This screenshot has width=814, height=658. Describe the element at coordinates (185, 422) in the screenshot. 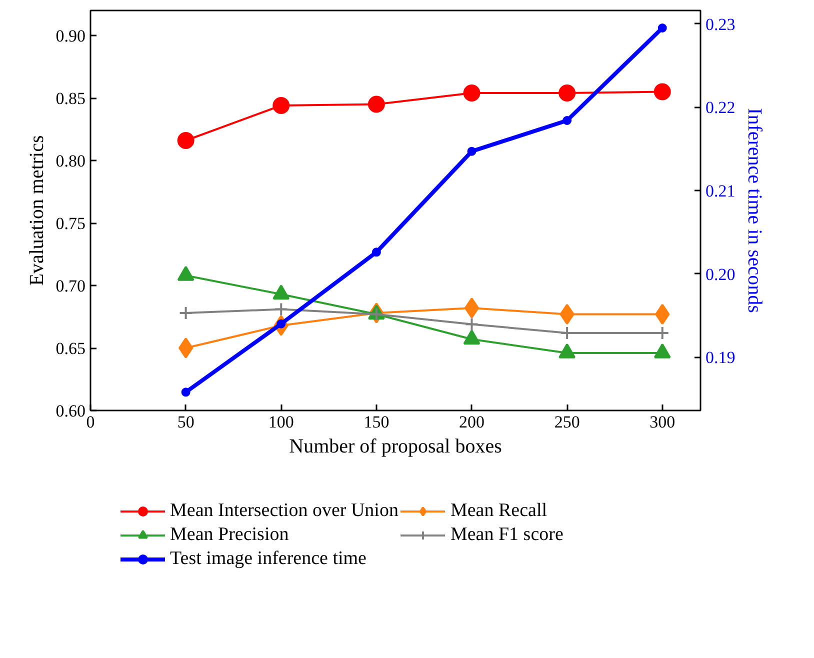

I see `x-tick-label: 50` at that location.